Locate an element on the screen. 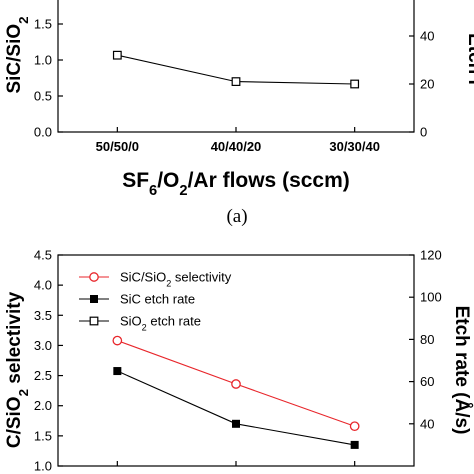 The image size is (474, 474). legend-item: SiC/SiO2 selectivity is located at coordinates (155, 279).